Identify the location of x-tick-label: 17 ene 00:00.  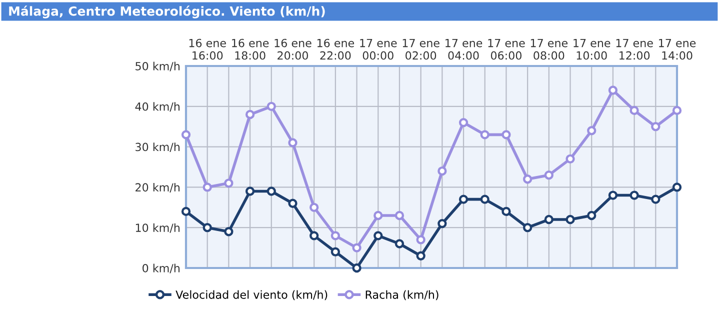
(378, 49).